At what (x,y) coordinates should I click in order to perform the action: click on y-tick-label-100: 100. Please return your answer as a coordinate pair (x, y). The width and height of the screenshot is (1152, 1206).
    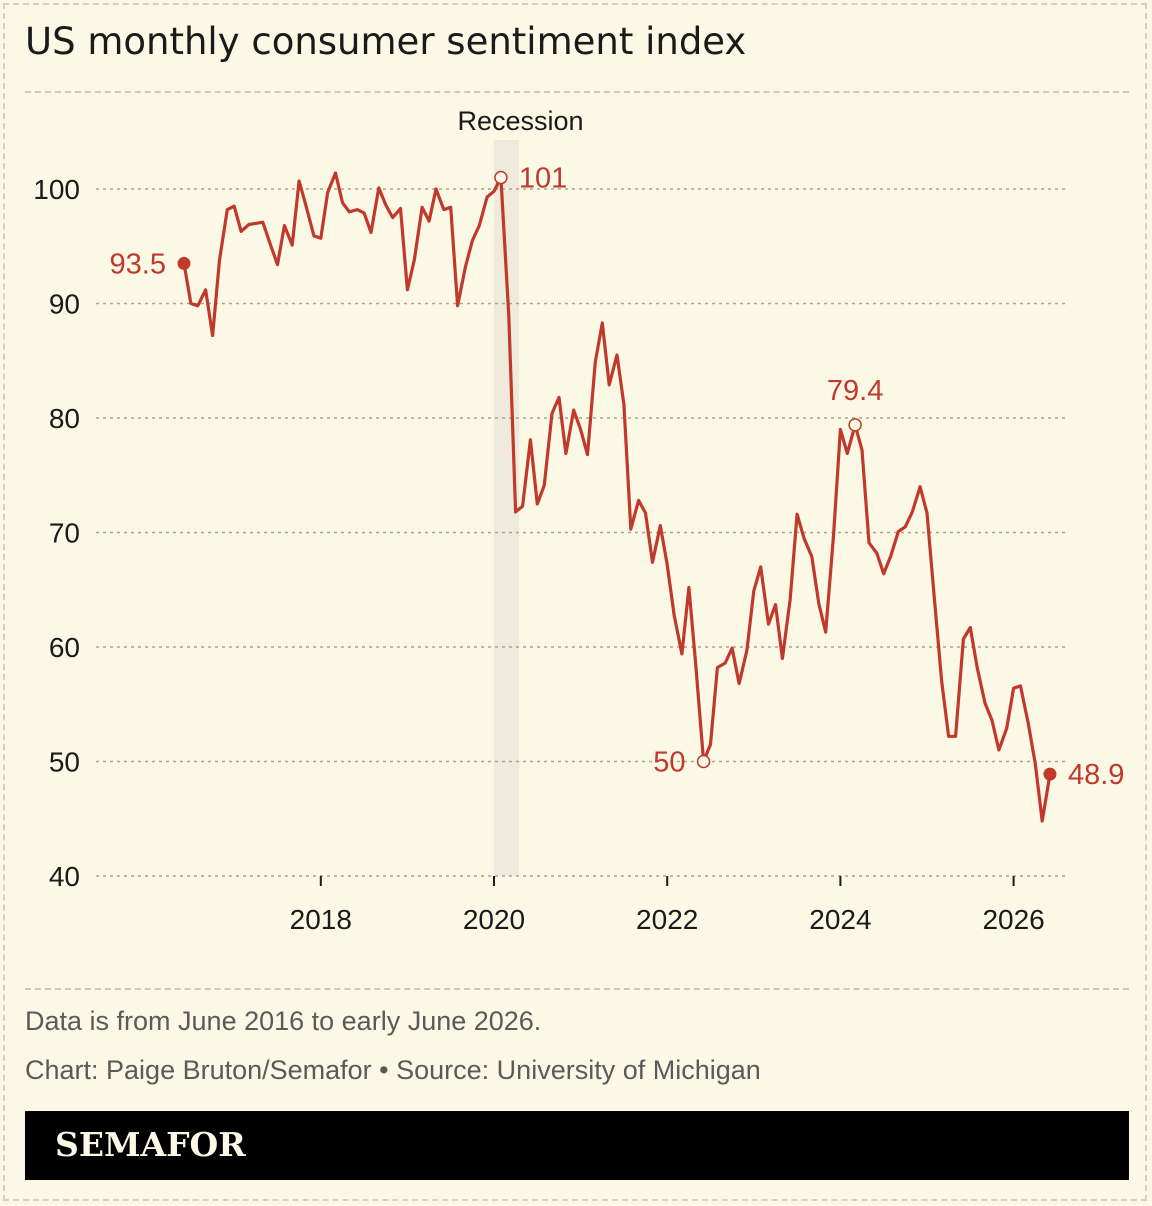
    Looking at the image, I should click on (56, 189).